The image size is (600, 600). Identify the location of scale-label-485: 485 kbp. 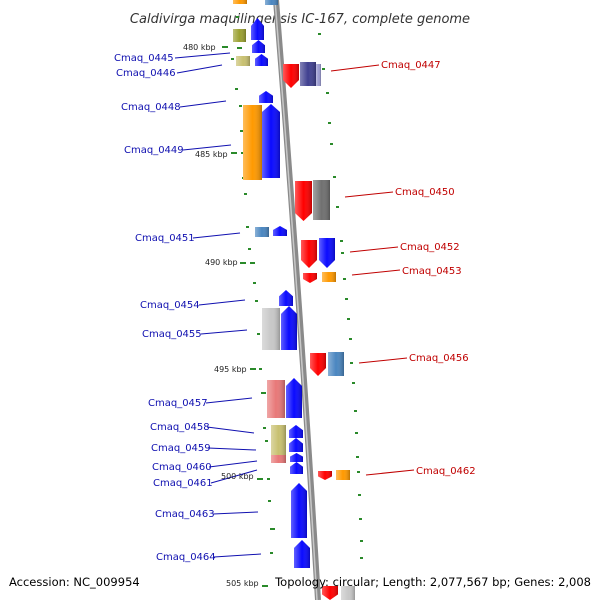
(211, 154).